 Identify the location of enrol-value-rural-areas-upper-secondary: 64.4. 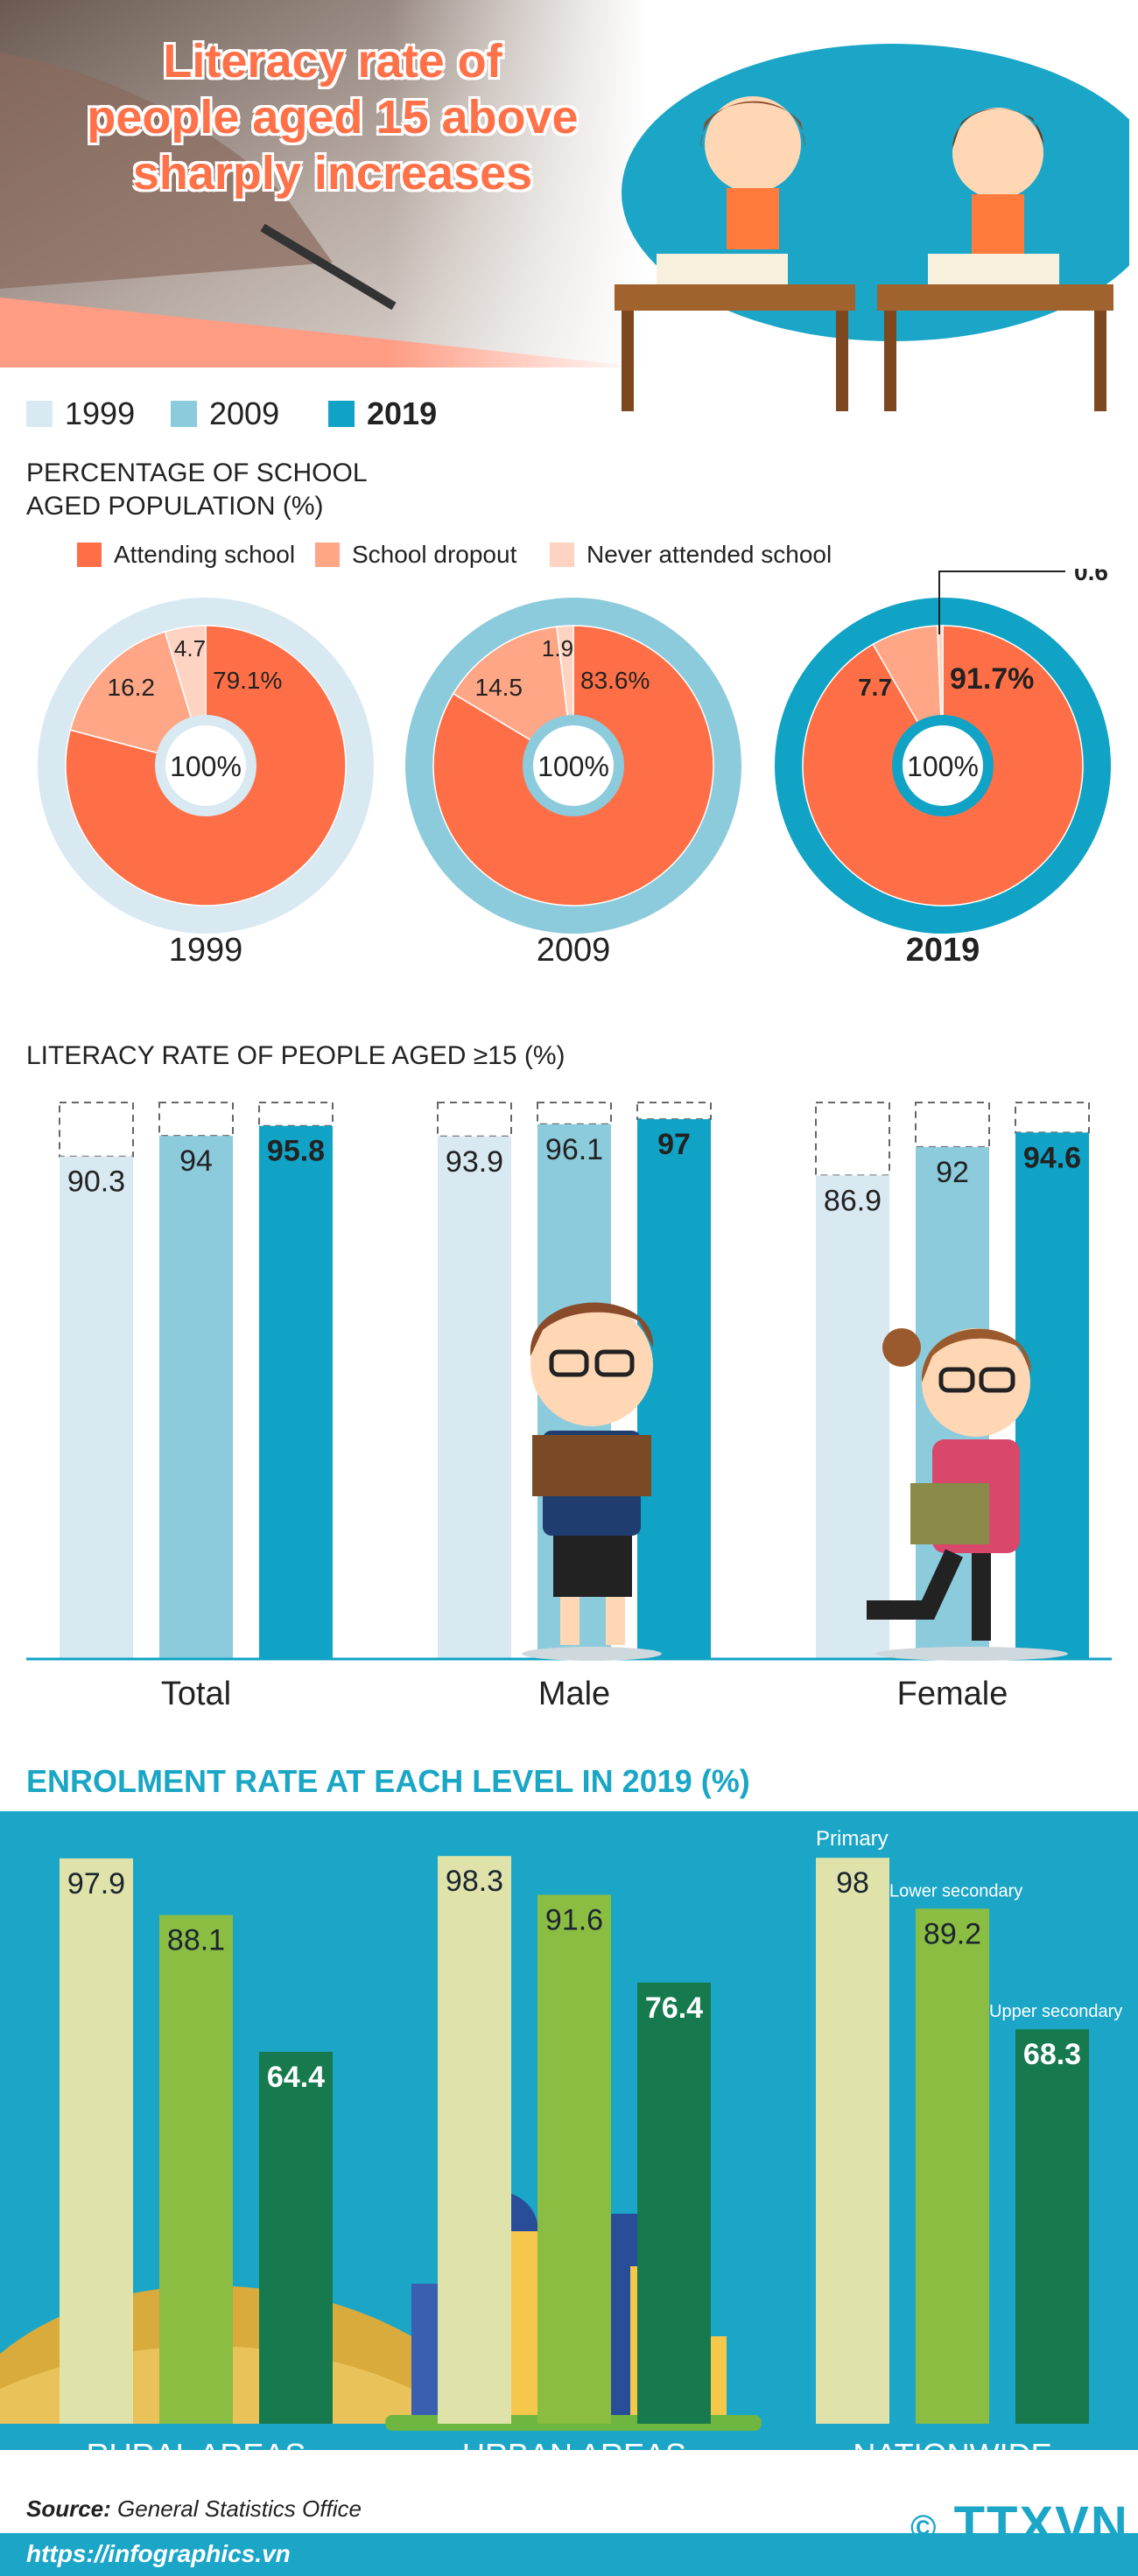
(296, 2077).